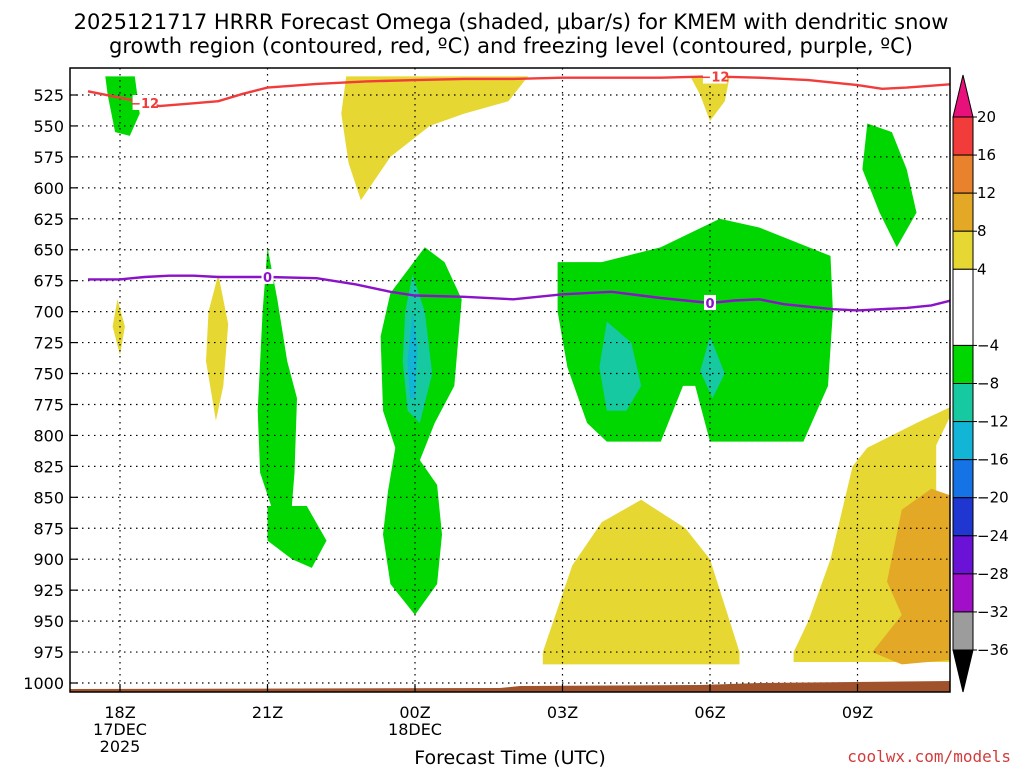  What do you see at coordinates (120, 746) in the screenshot?
I see `x-tick-label: 2025` at bounding box center [120, 746].